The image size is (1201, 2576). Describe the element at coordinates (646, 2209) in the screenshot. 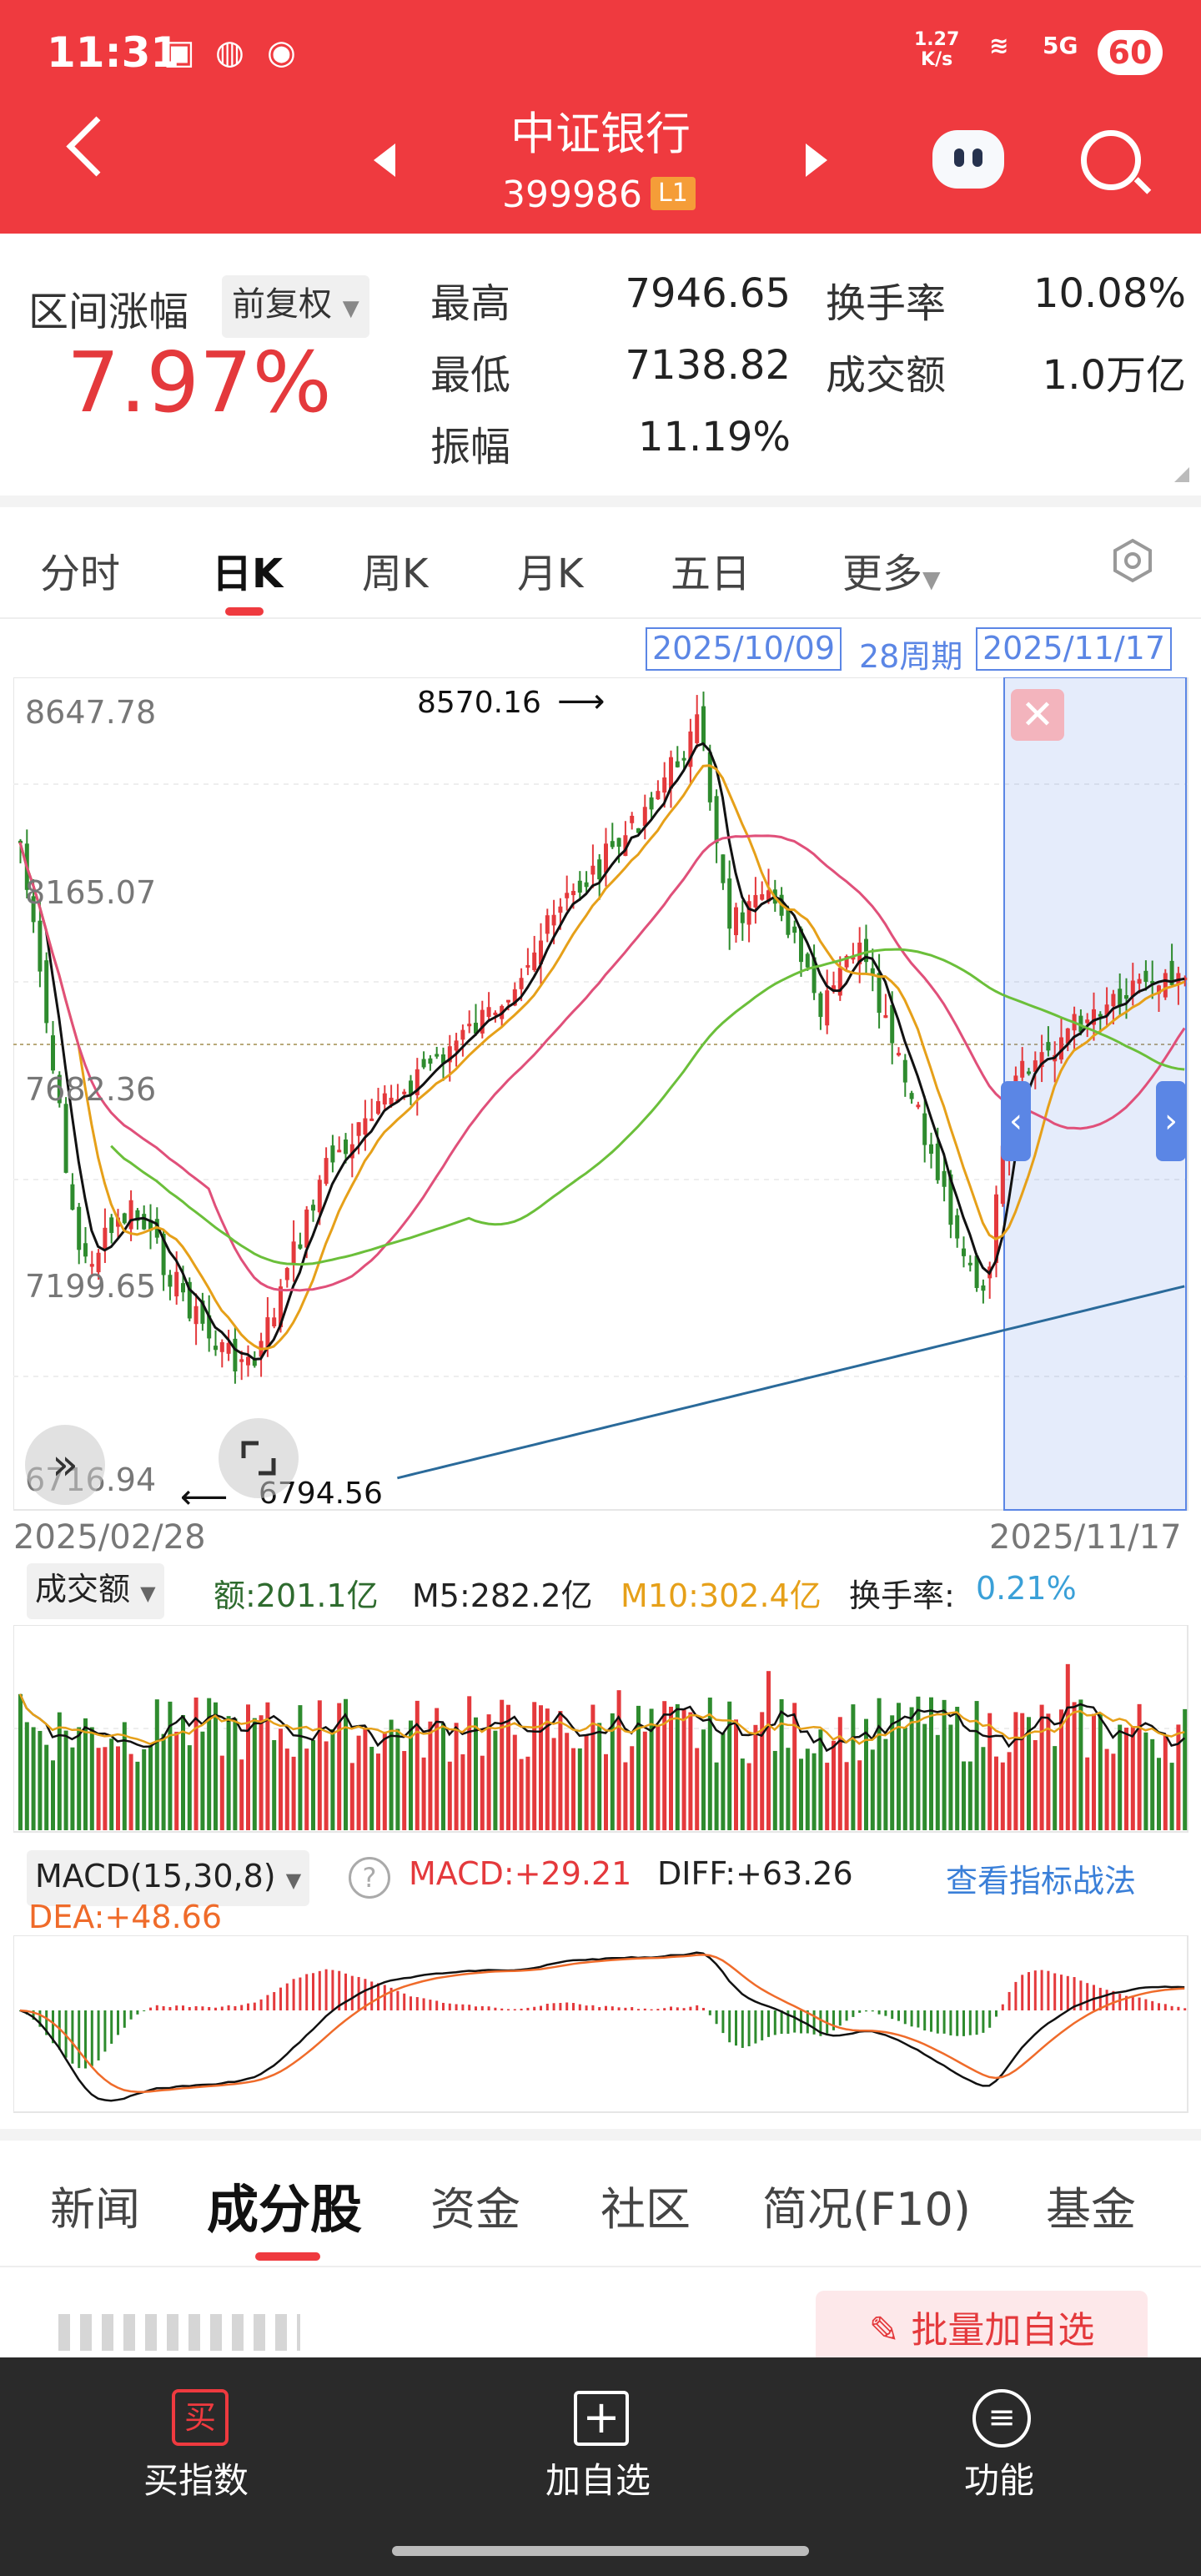

I see `tab-community: 社区` at that location.